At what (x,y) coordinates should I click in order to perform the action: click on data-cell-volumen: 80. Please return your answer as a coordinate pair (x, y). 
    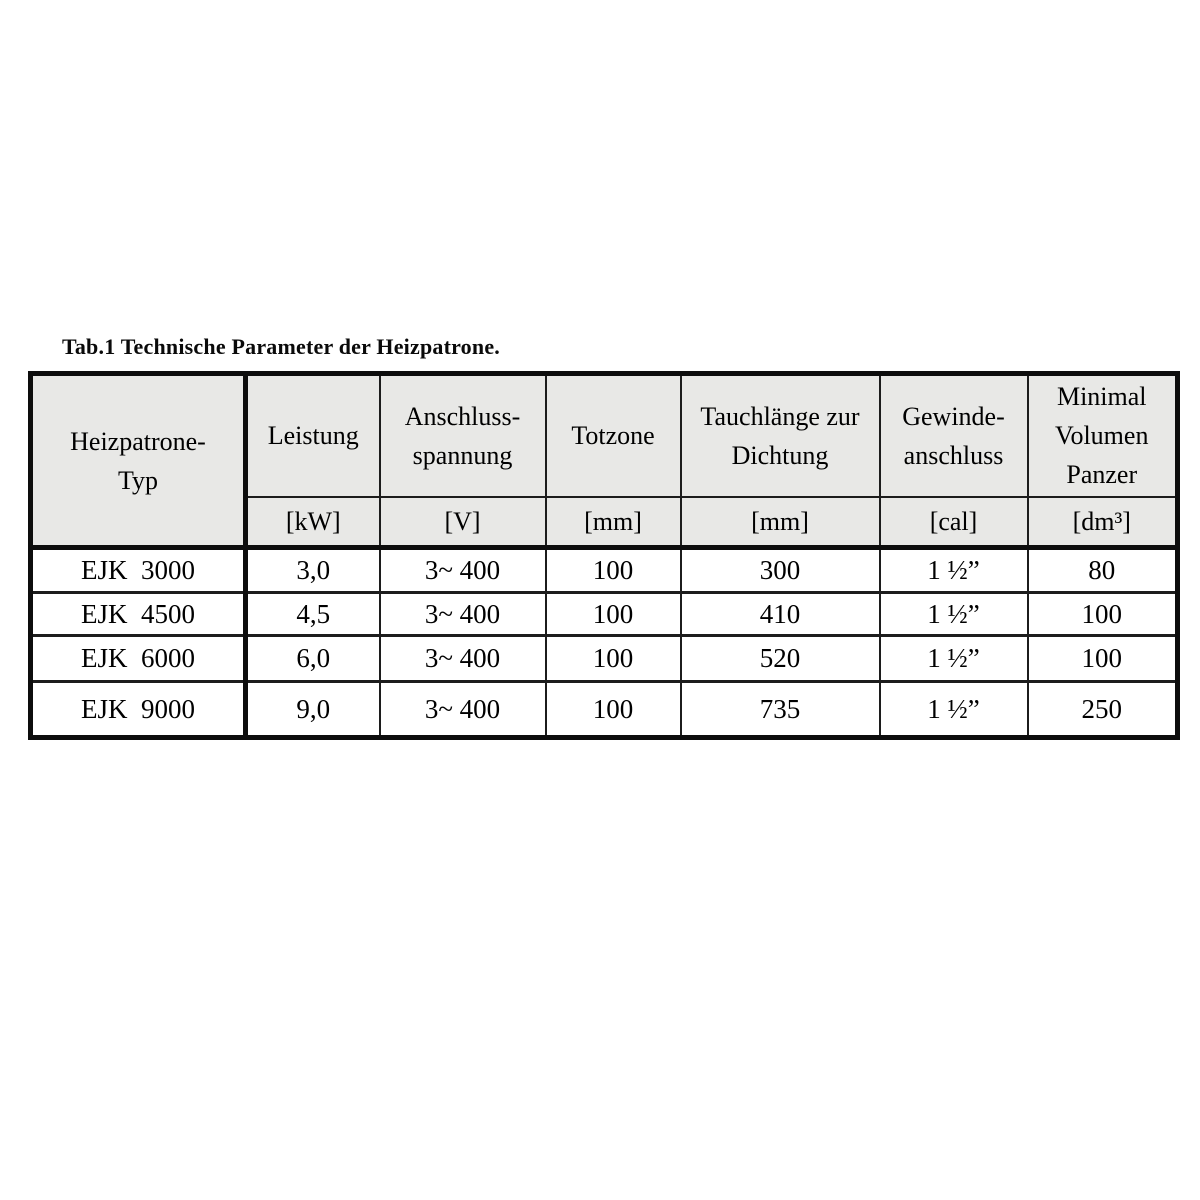
    Looking at the image, I should click on (1102, 570).